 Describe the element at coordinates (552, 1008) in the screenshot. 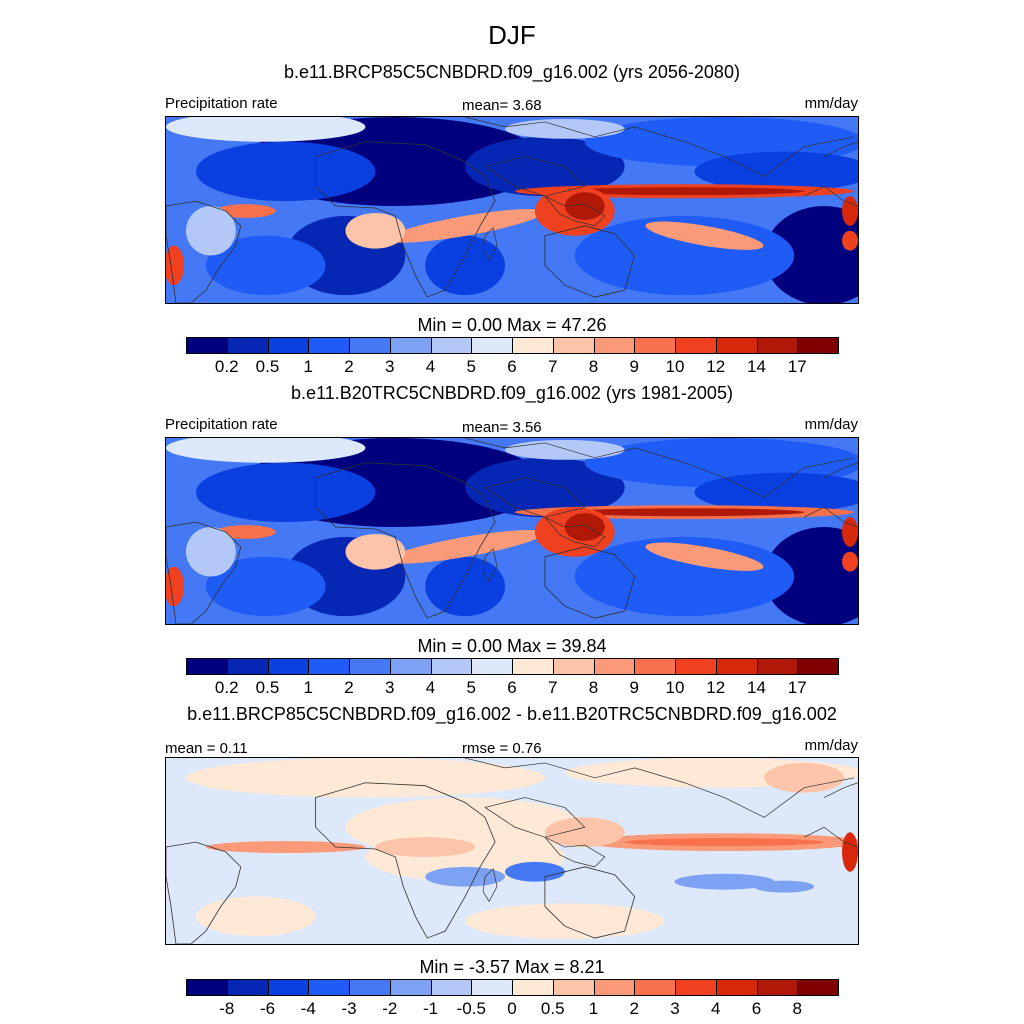

I see `colorbar-tick-label: 0.5` at that location.